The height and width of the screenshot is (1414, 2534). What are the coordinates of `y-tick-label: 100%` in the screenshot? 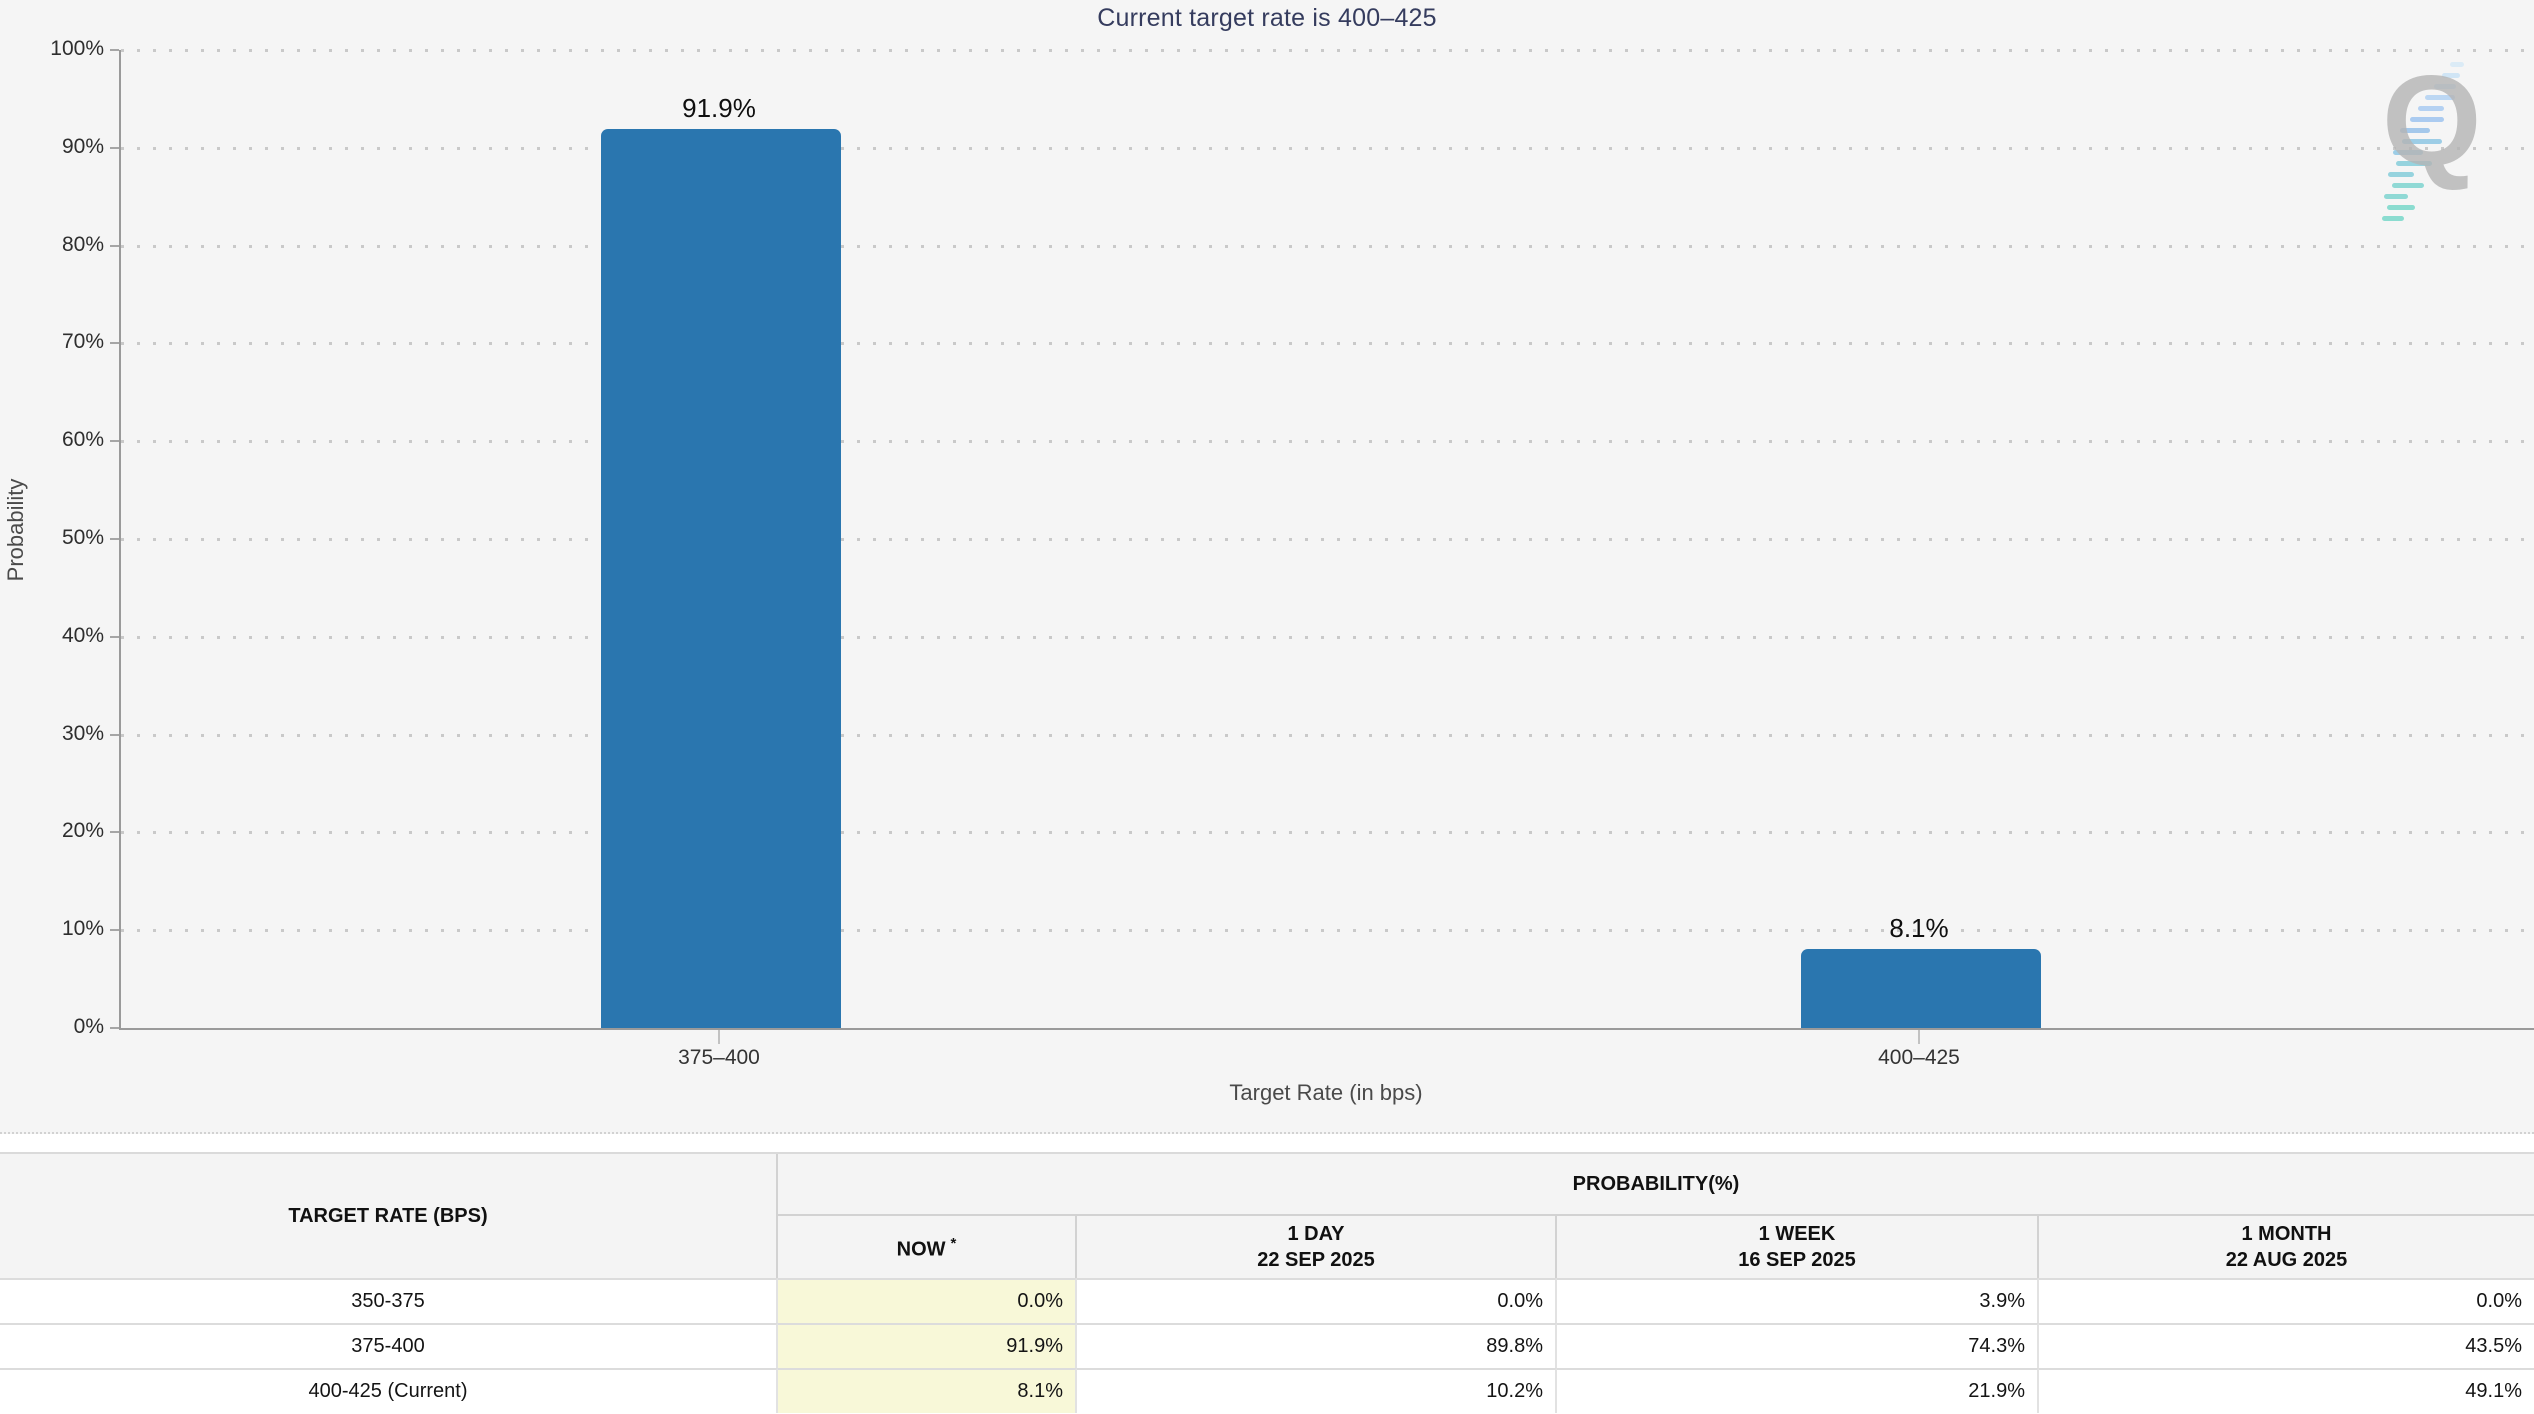 It's located at (77, 48).